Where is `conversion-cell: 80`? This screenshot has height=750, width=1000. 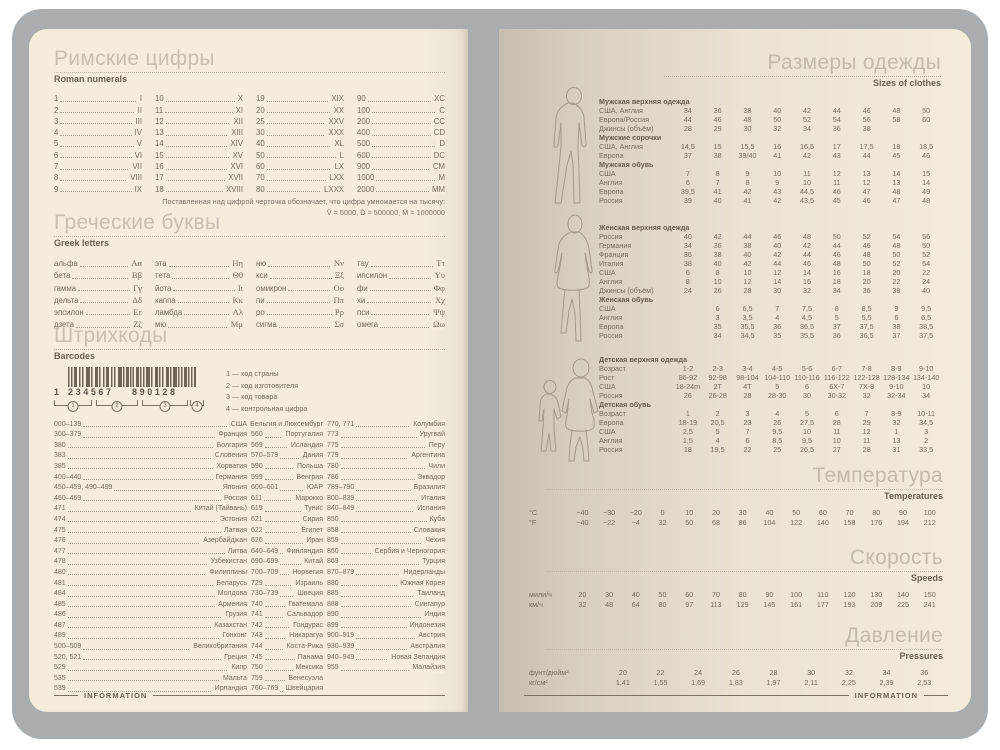 conversion-cell: 80 is located at coordinates (742, 594).